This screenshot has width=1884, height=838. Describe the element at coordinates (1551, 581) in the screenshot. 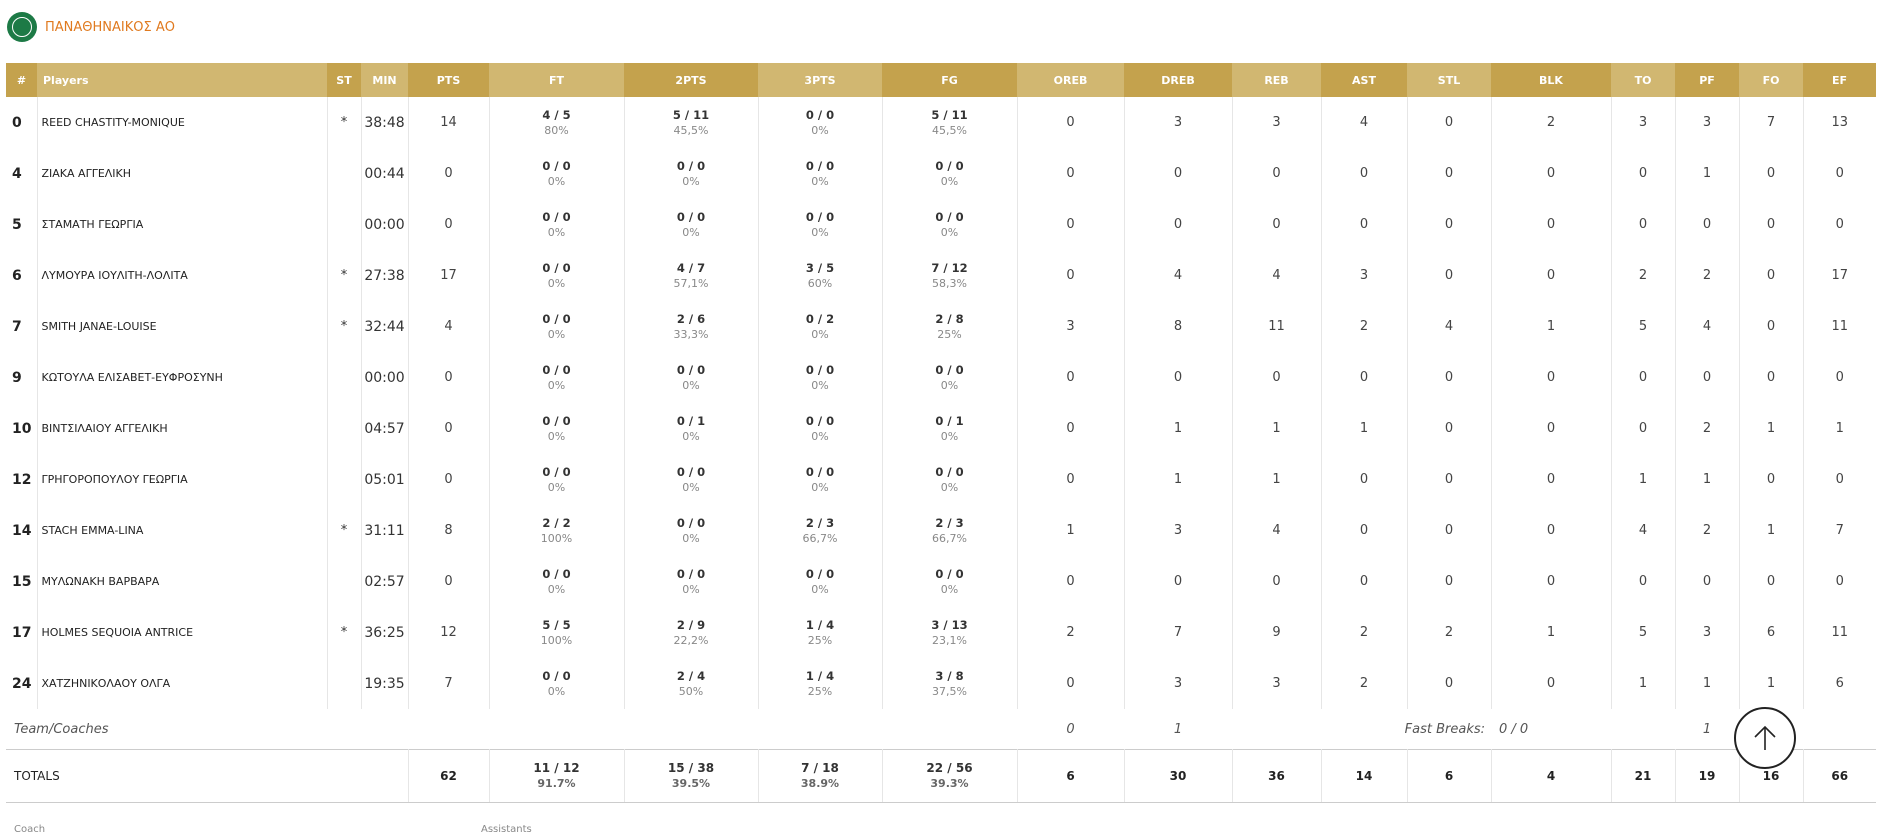

I see `blk-cell: 0` at that location.